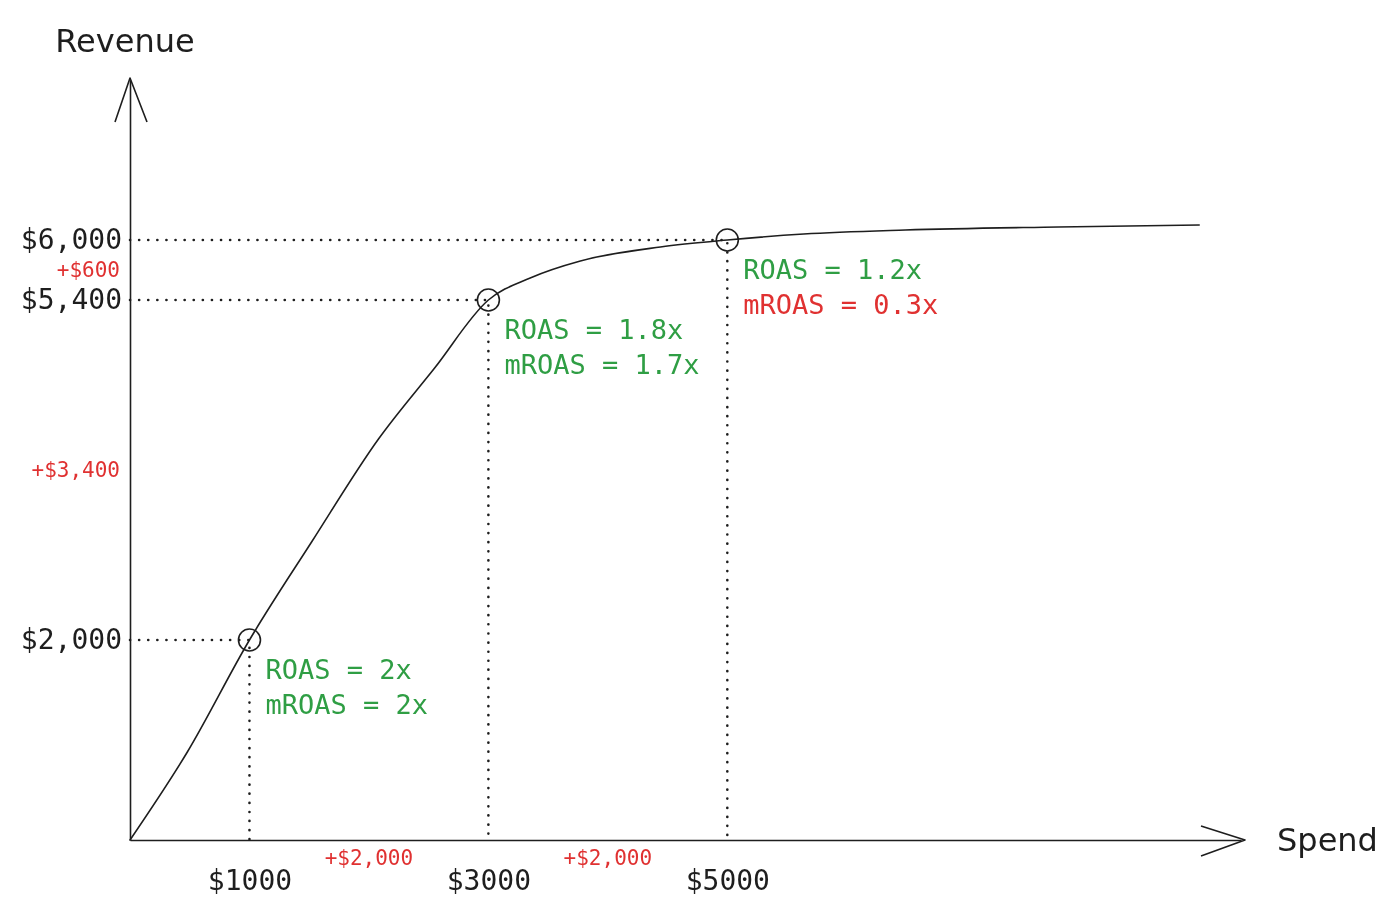  Describe the element at coordinates (88, 270) in the screenshot. I see `text: +$600` at that location.